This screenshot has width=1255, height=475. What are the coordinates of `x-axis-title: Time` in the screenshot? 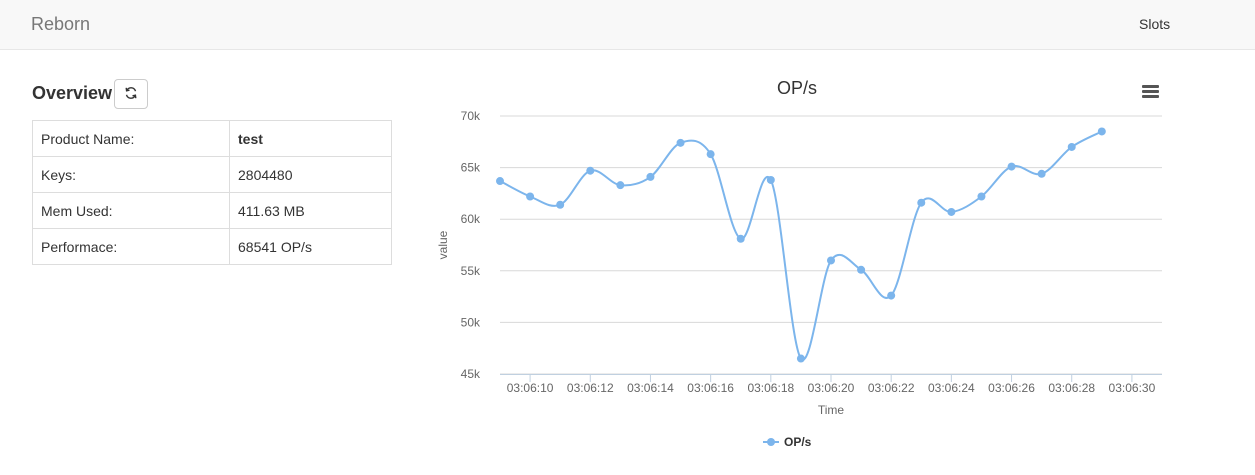 It's located at (831, 410).